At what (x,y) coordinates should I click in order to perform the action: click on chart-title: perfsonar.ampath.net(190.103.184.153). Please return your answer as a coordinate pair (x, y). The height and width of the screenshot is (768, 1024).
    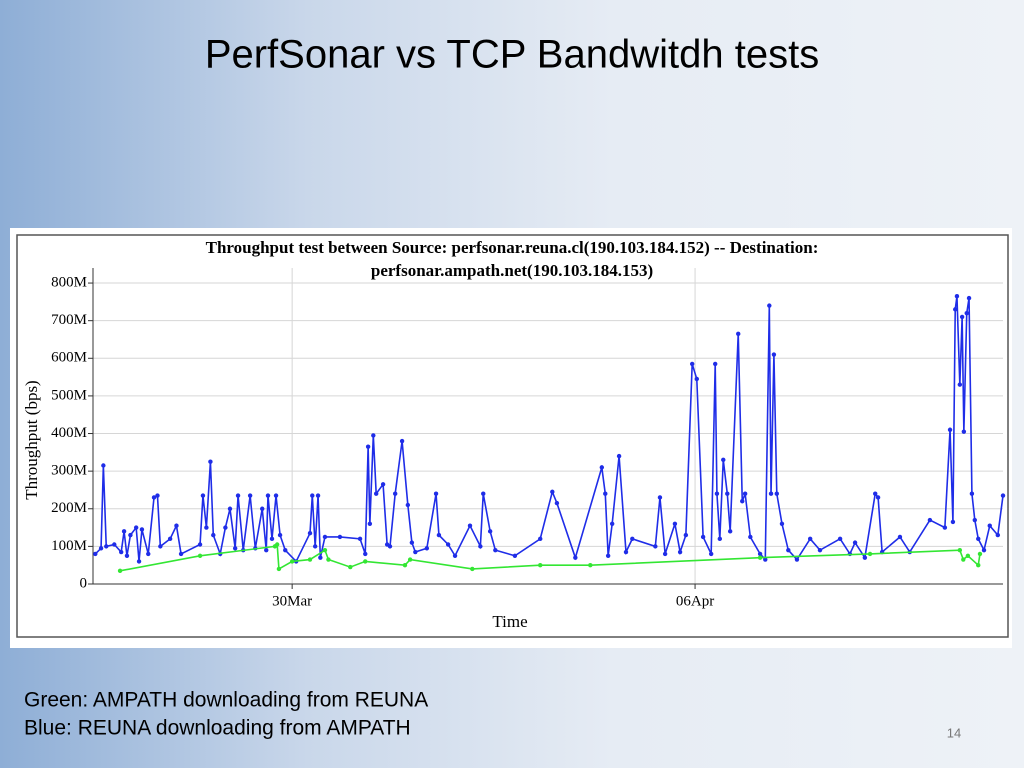
    Looking at the image, I should click on (512, 270).